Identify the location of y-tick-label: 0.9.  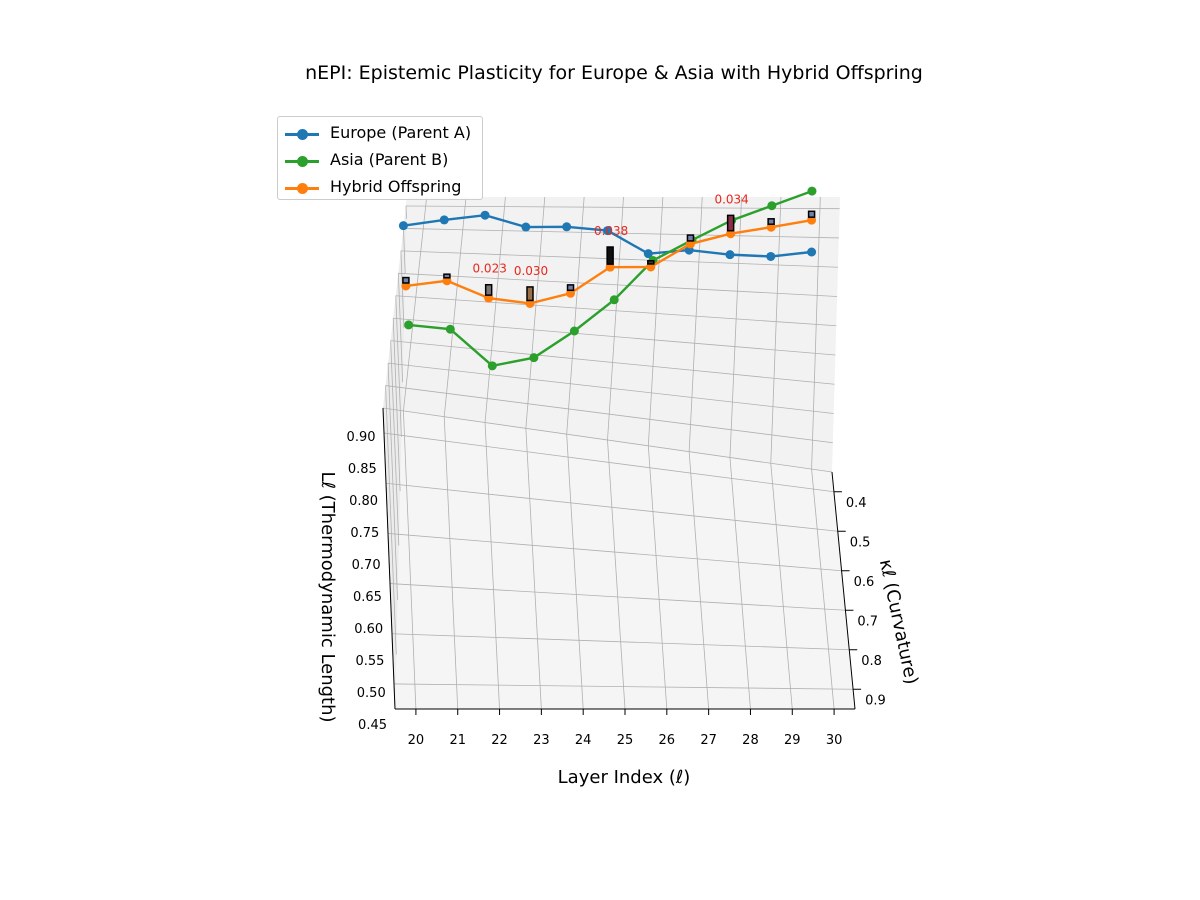
(875, 700).